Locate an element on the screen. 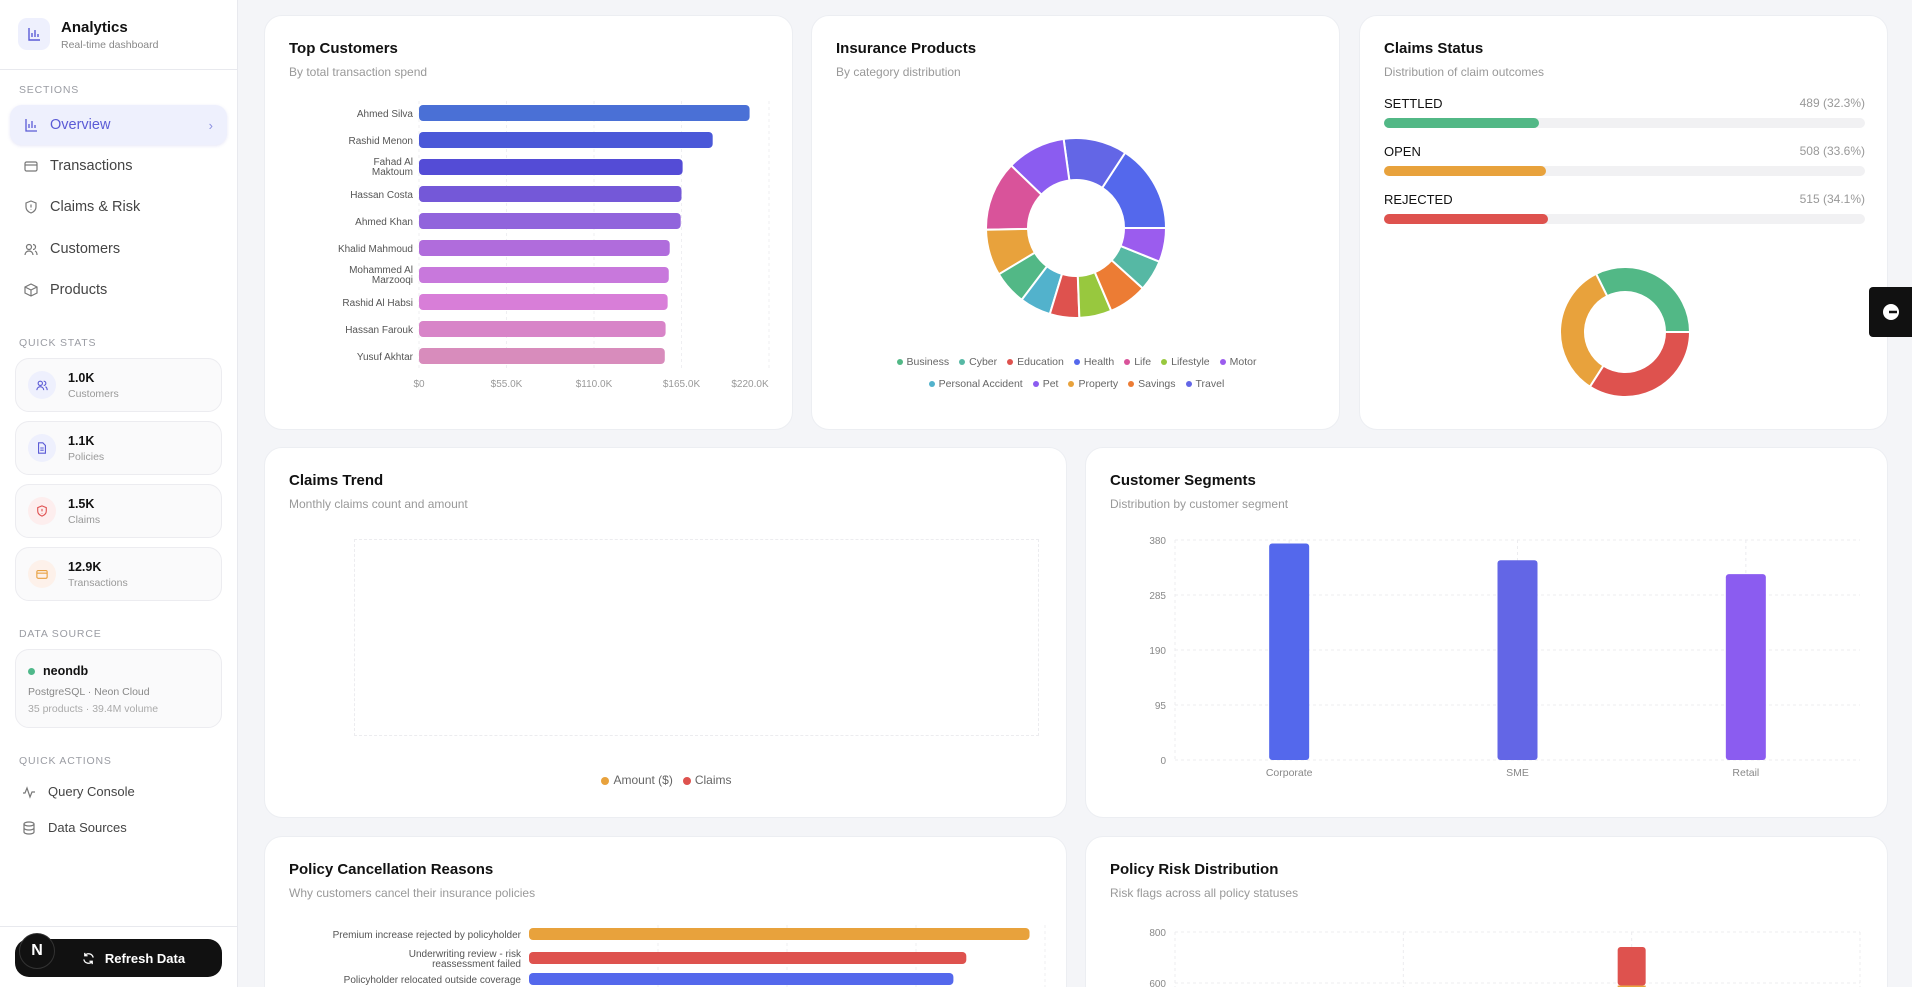  legend-label: Life is located at coordinates (1143, 362).